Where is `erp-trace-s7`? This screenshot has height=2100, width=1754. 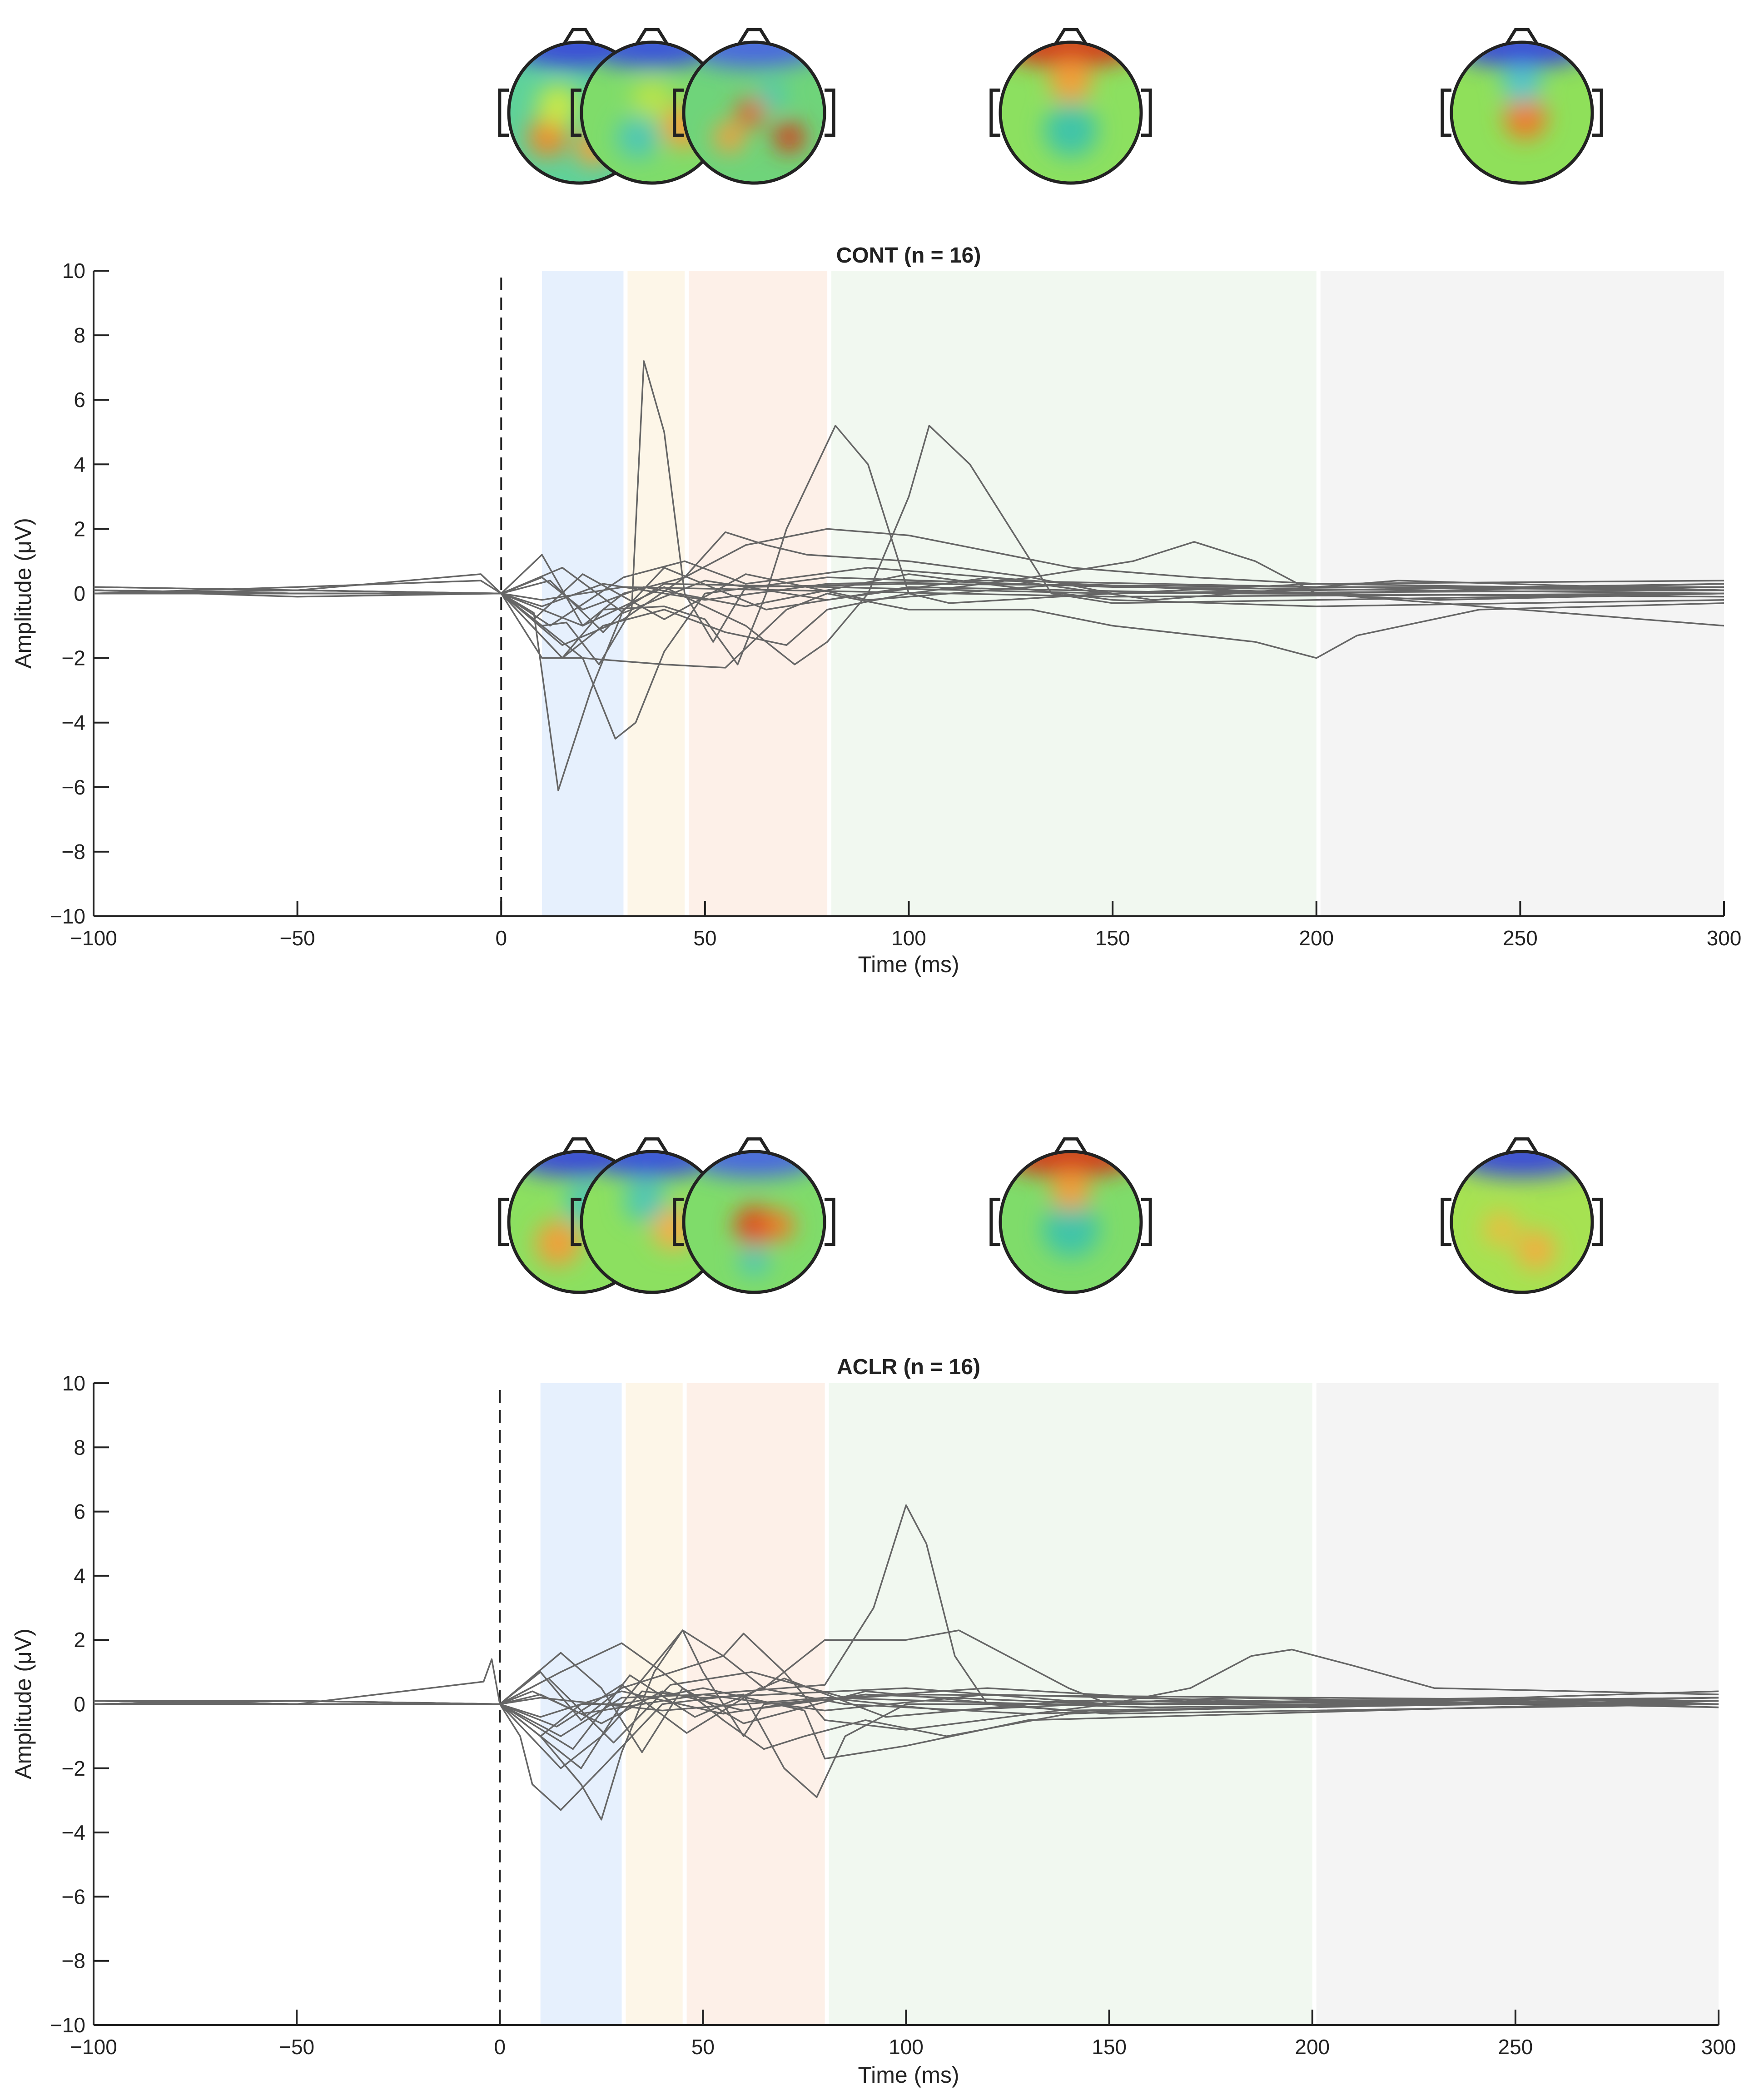
erp-trace-s7 is located at coordinates (908, 600).